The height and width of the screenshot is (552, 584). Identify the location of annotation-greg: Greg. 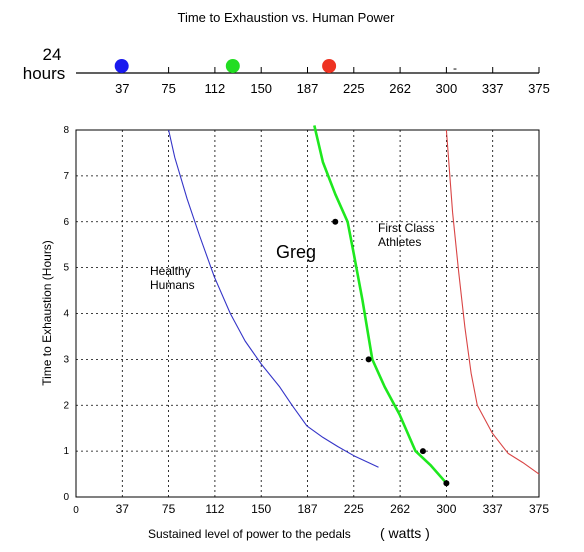
(296, 252).